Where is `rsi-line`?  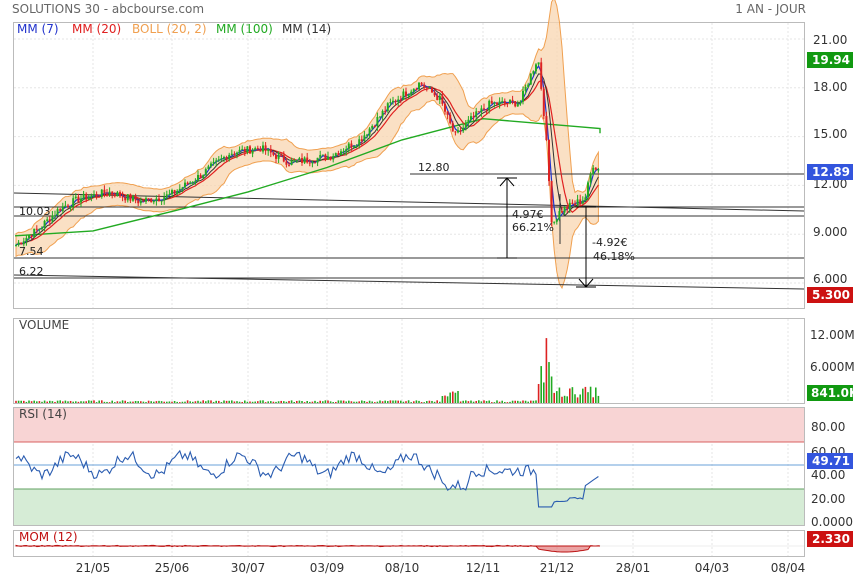
rsi-line is located at coordinates (307, 478).